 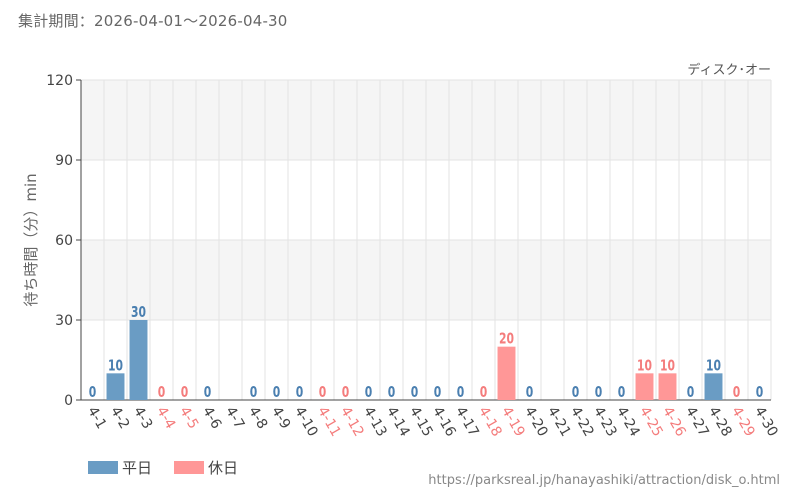 What do you see at coordinates (64, 241) in the screenshot?
I see `y-tick-label: 60` at bounding box center [64, 241].